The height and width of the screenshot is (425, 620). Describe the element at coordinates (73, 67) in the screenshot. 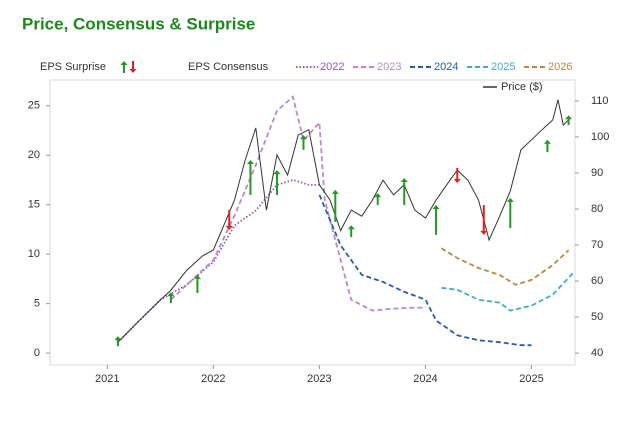

I see `surprise-legend: EPS Surprise` at that location.